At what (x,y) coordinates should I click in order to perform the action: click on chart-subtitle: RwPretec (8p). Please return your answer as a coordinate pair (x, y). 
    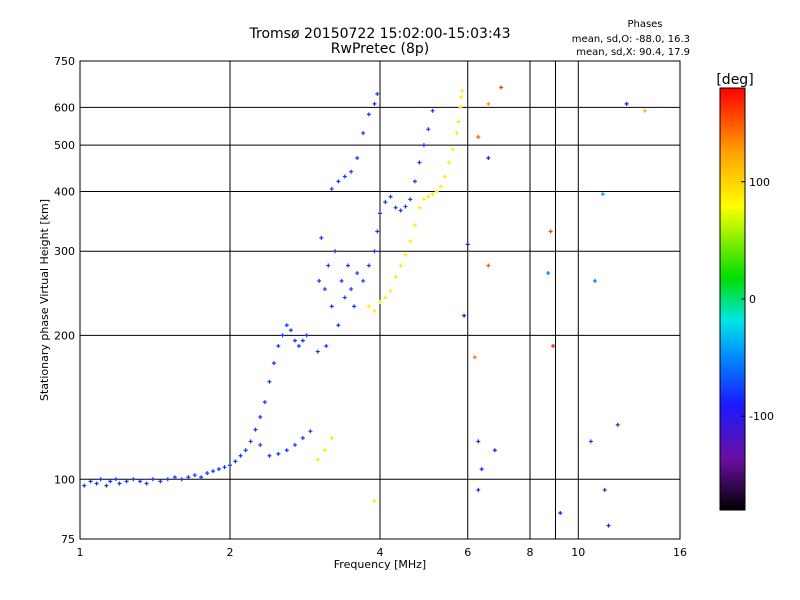
    Looking at the image, I should click on (380, 49).